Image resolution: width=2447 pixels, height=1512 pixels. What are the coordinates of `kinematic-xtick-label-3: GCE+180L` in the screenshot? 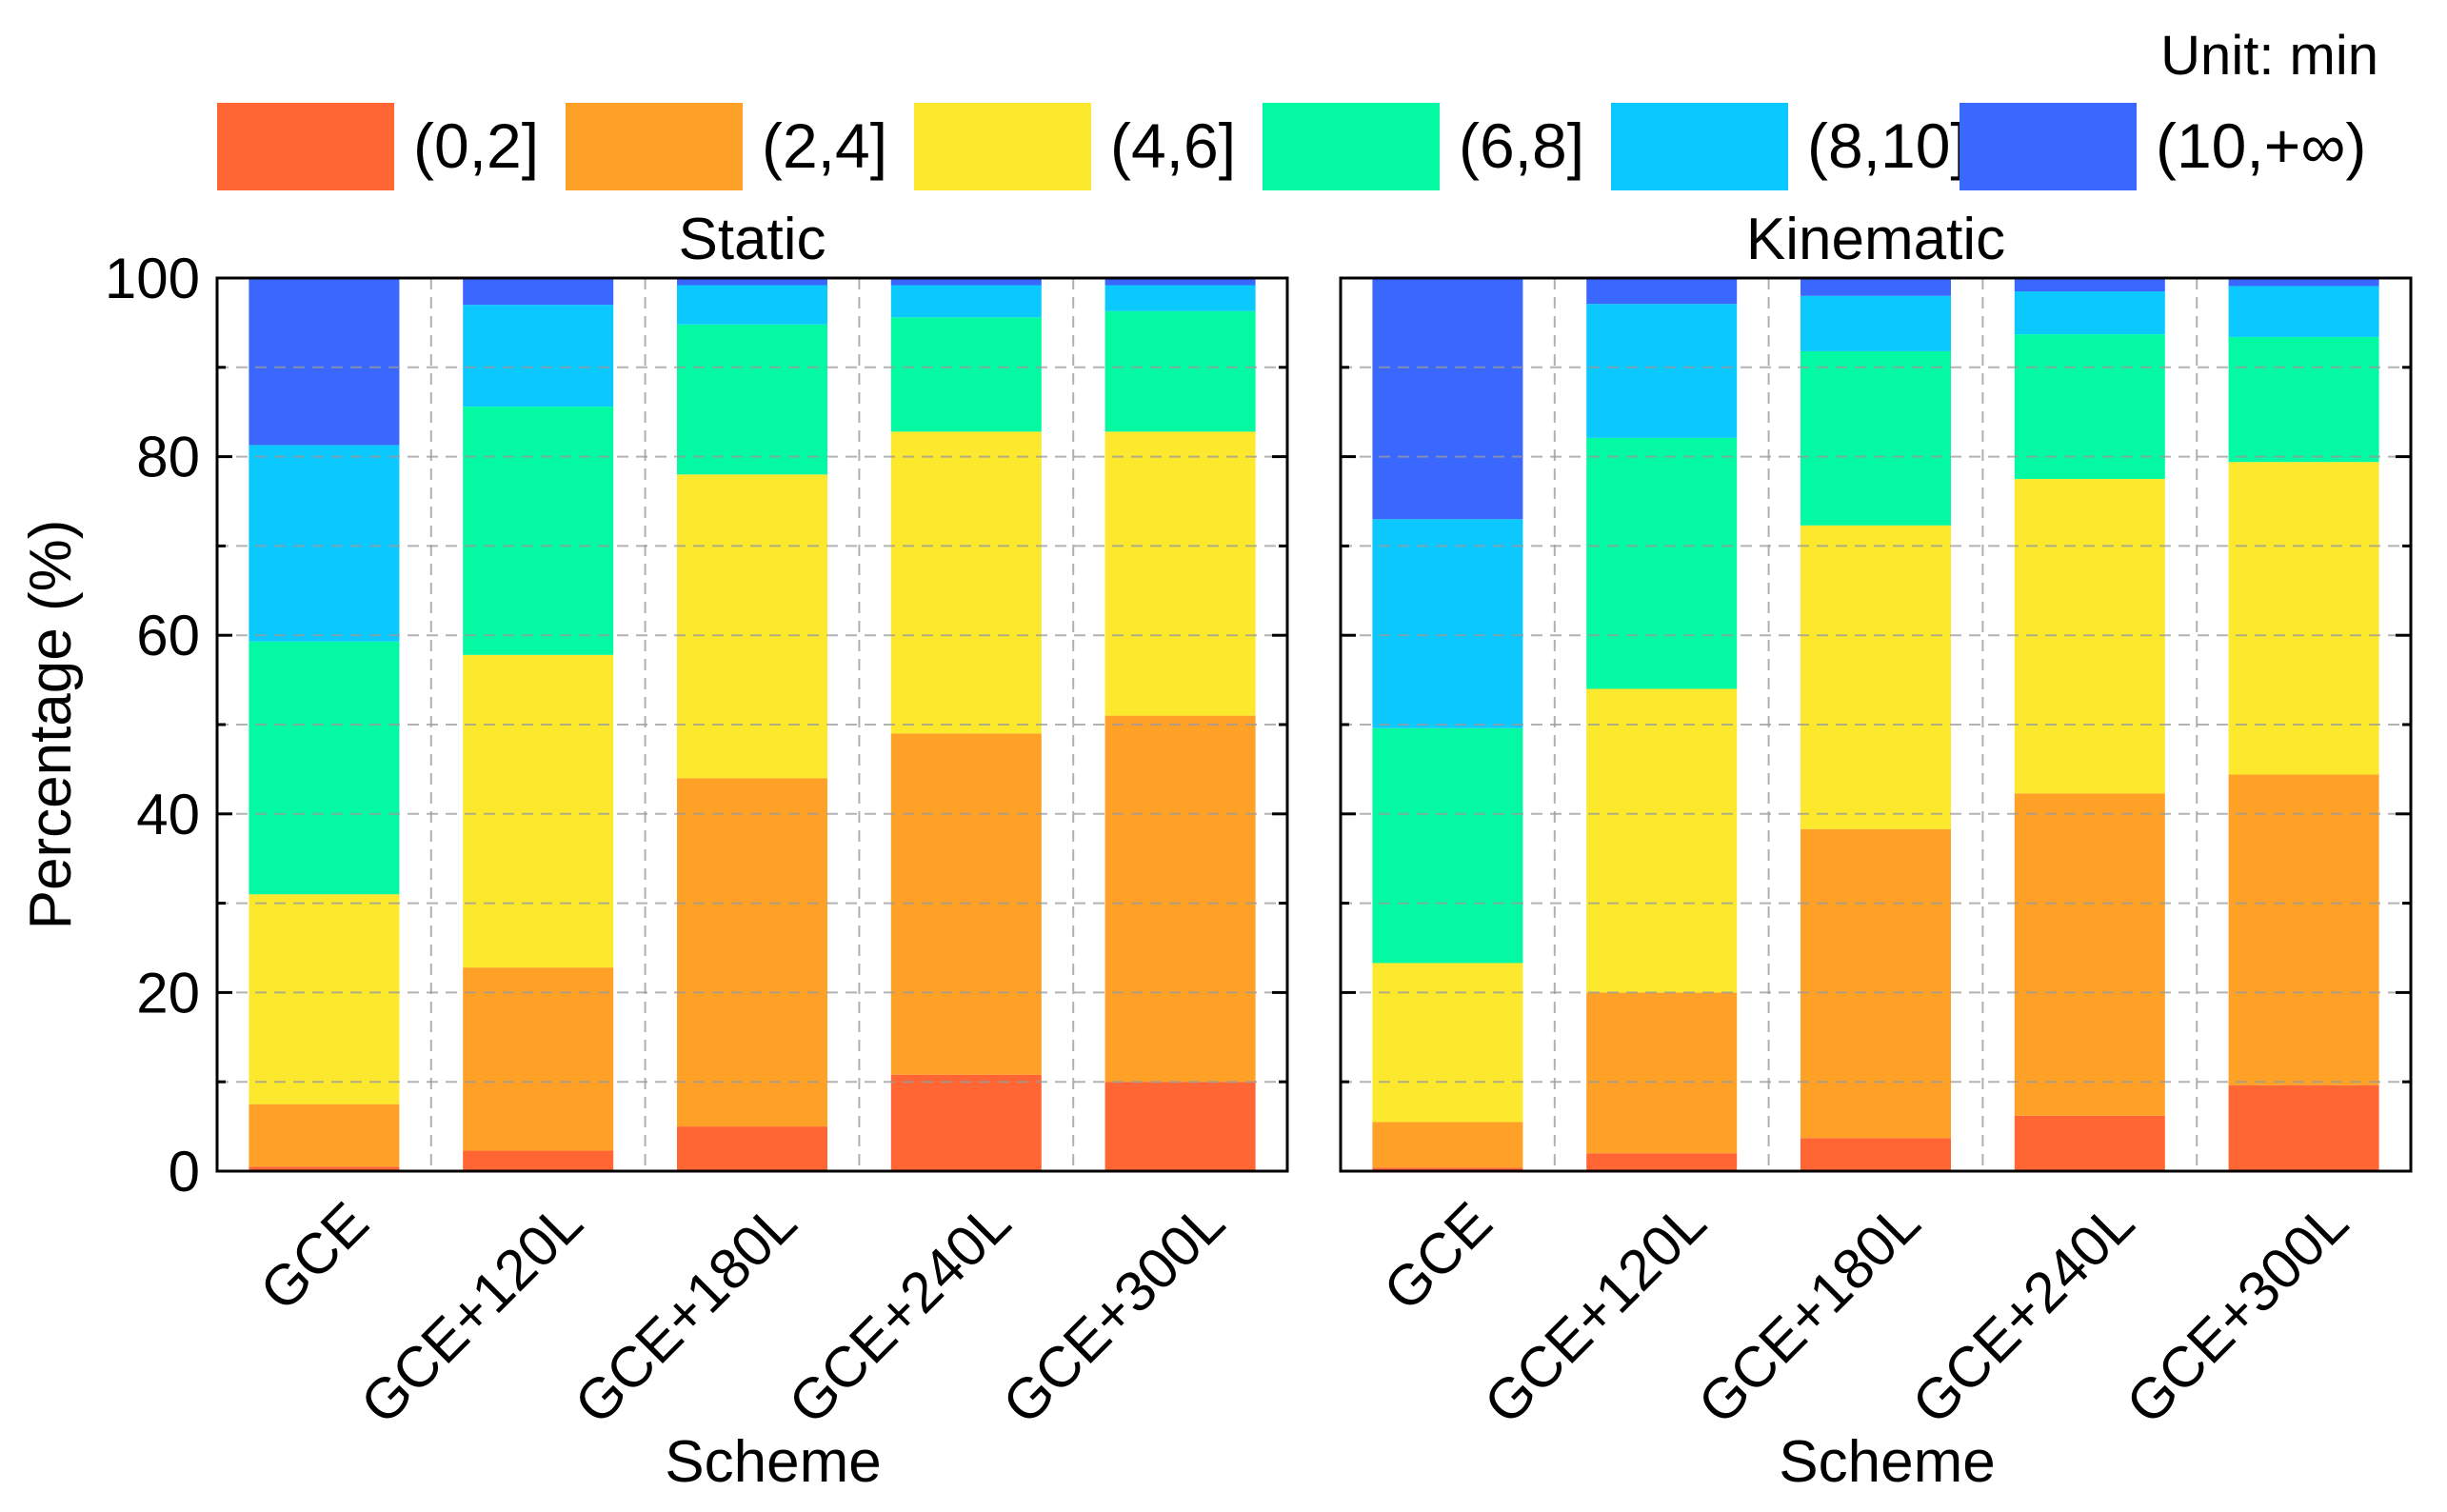 It's located at (1809, 1313).